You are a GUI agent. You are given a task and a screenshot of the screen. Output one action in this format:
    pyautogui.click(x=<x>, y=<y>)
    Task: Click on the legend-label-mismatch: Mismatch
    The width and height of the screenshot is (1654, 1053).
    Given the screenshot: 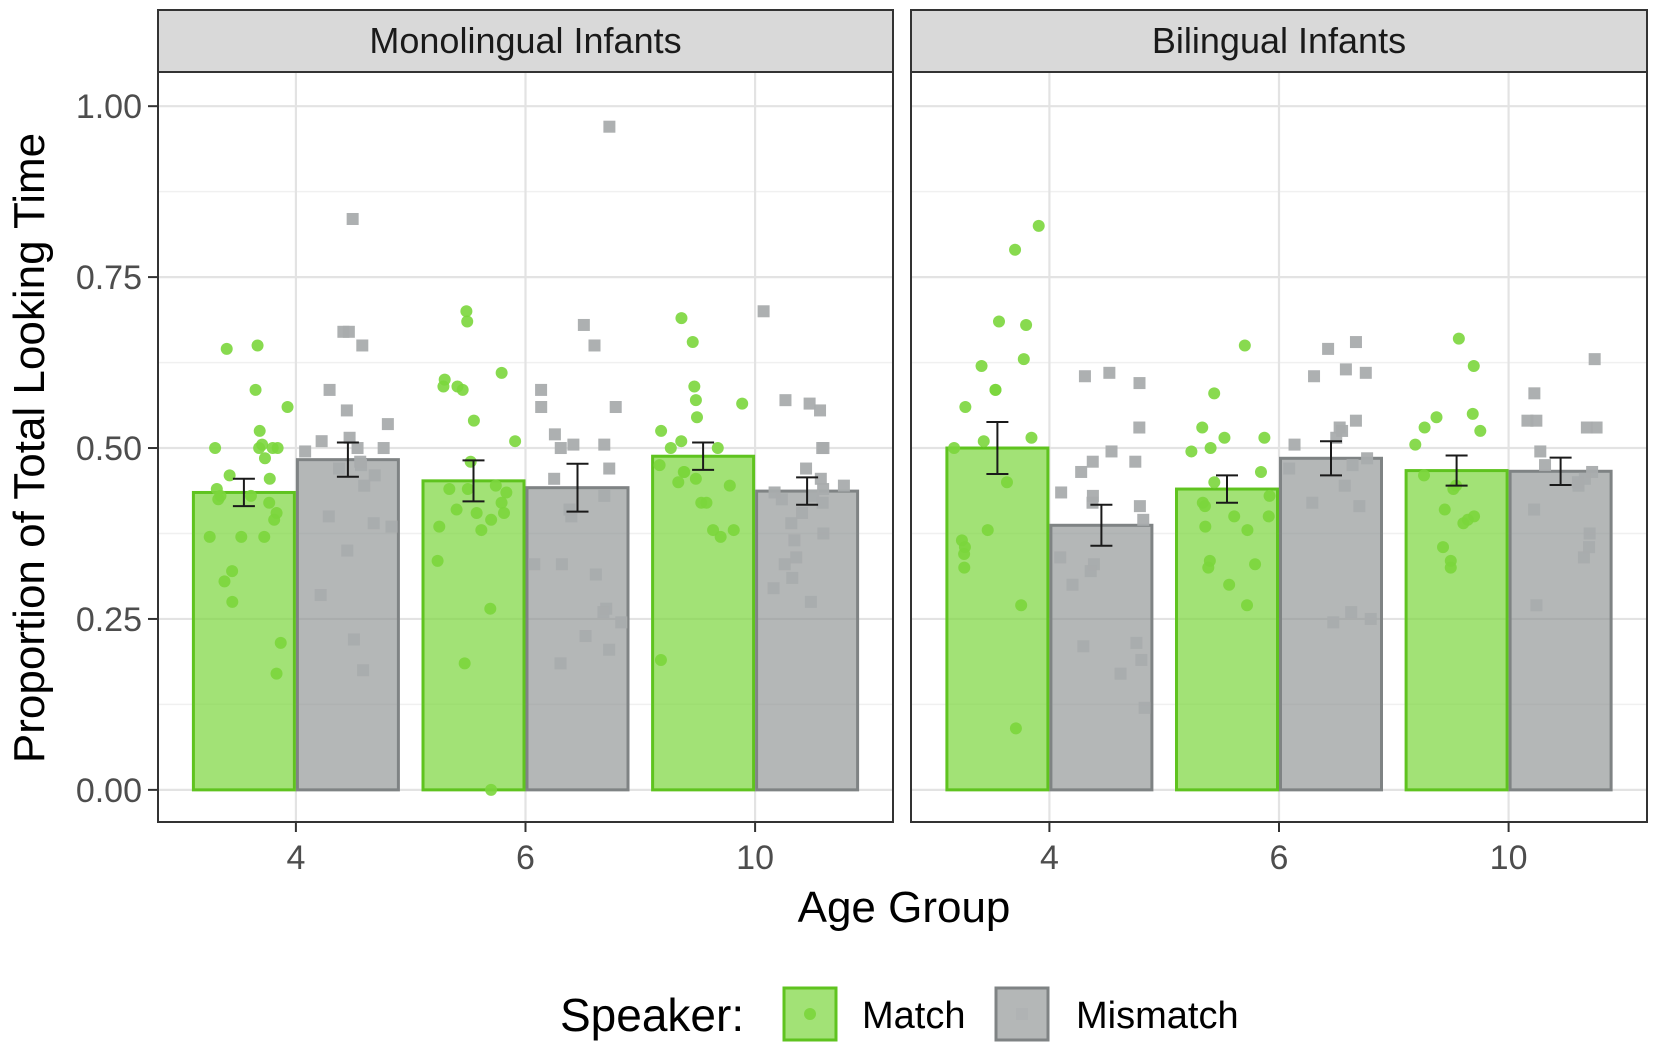 What is the action you would take?
    pyautogui.click(x=1157, y=1016)
    